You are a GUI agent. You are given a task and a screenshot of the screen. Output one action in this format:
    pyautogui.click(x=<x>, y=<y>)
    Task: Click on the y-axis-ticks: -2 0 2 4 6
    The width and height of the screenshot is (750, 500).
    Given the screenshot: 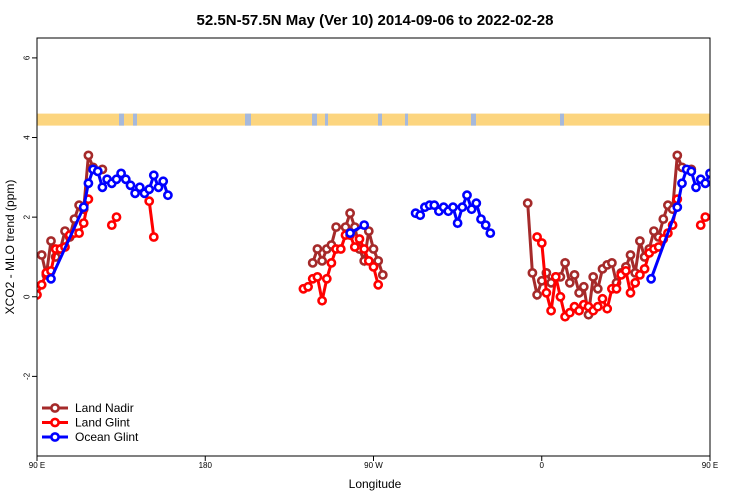 What is the action you would take?
    pyautogui.click(x=30, y=217)
    